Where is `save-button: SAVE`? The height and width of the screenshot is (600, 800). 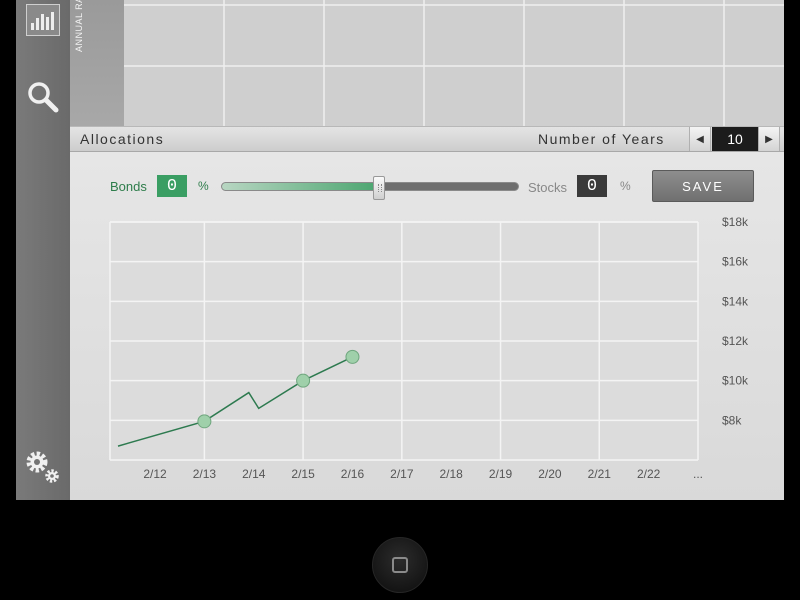 save-button: SAVE is located at coordinates (703, 186).